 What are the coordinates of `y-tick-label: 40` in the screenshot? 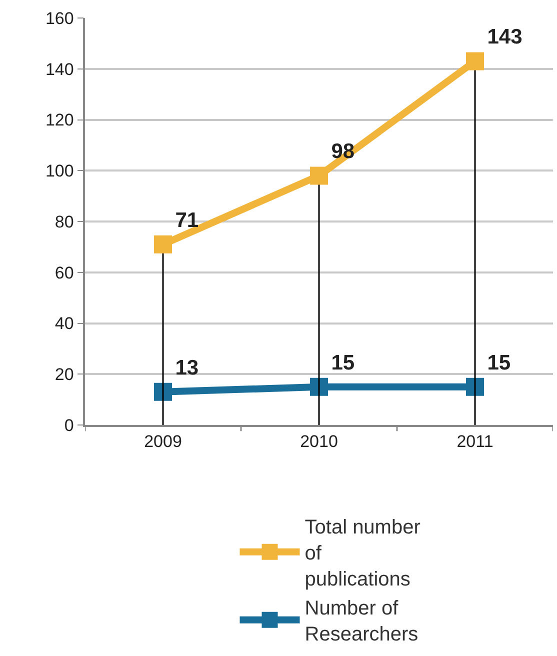 It's located at (64, 324).